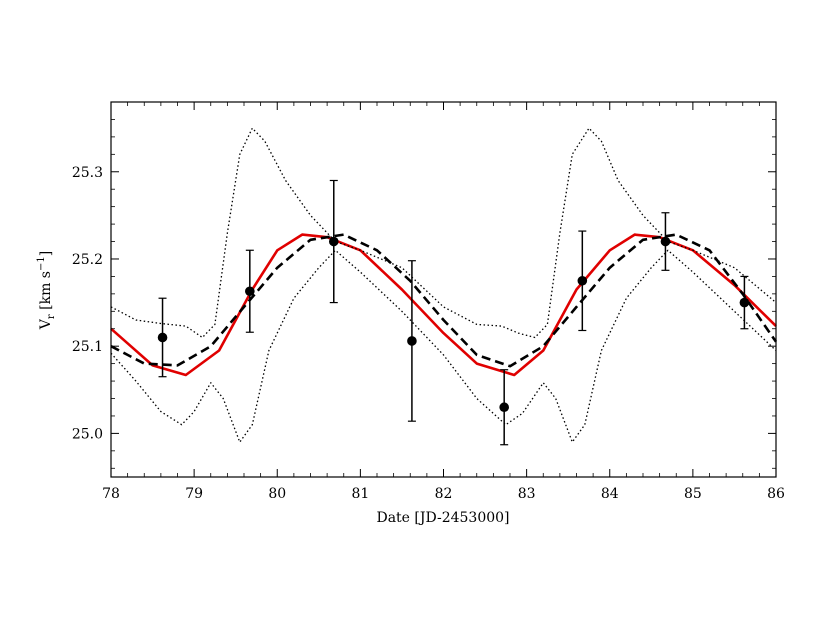  I want to click on x-tick-label: 85, so click(693, 494).